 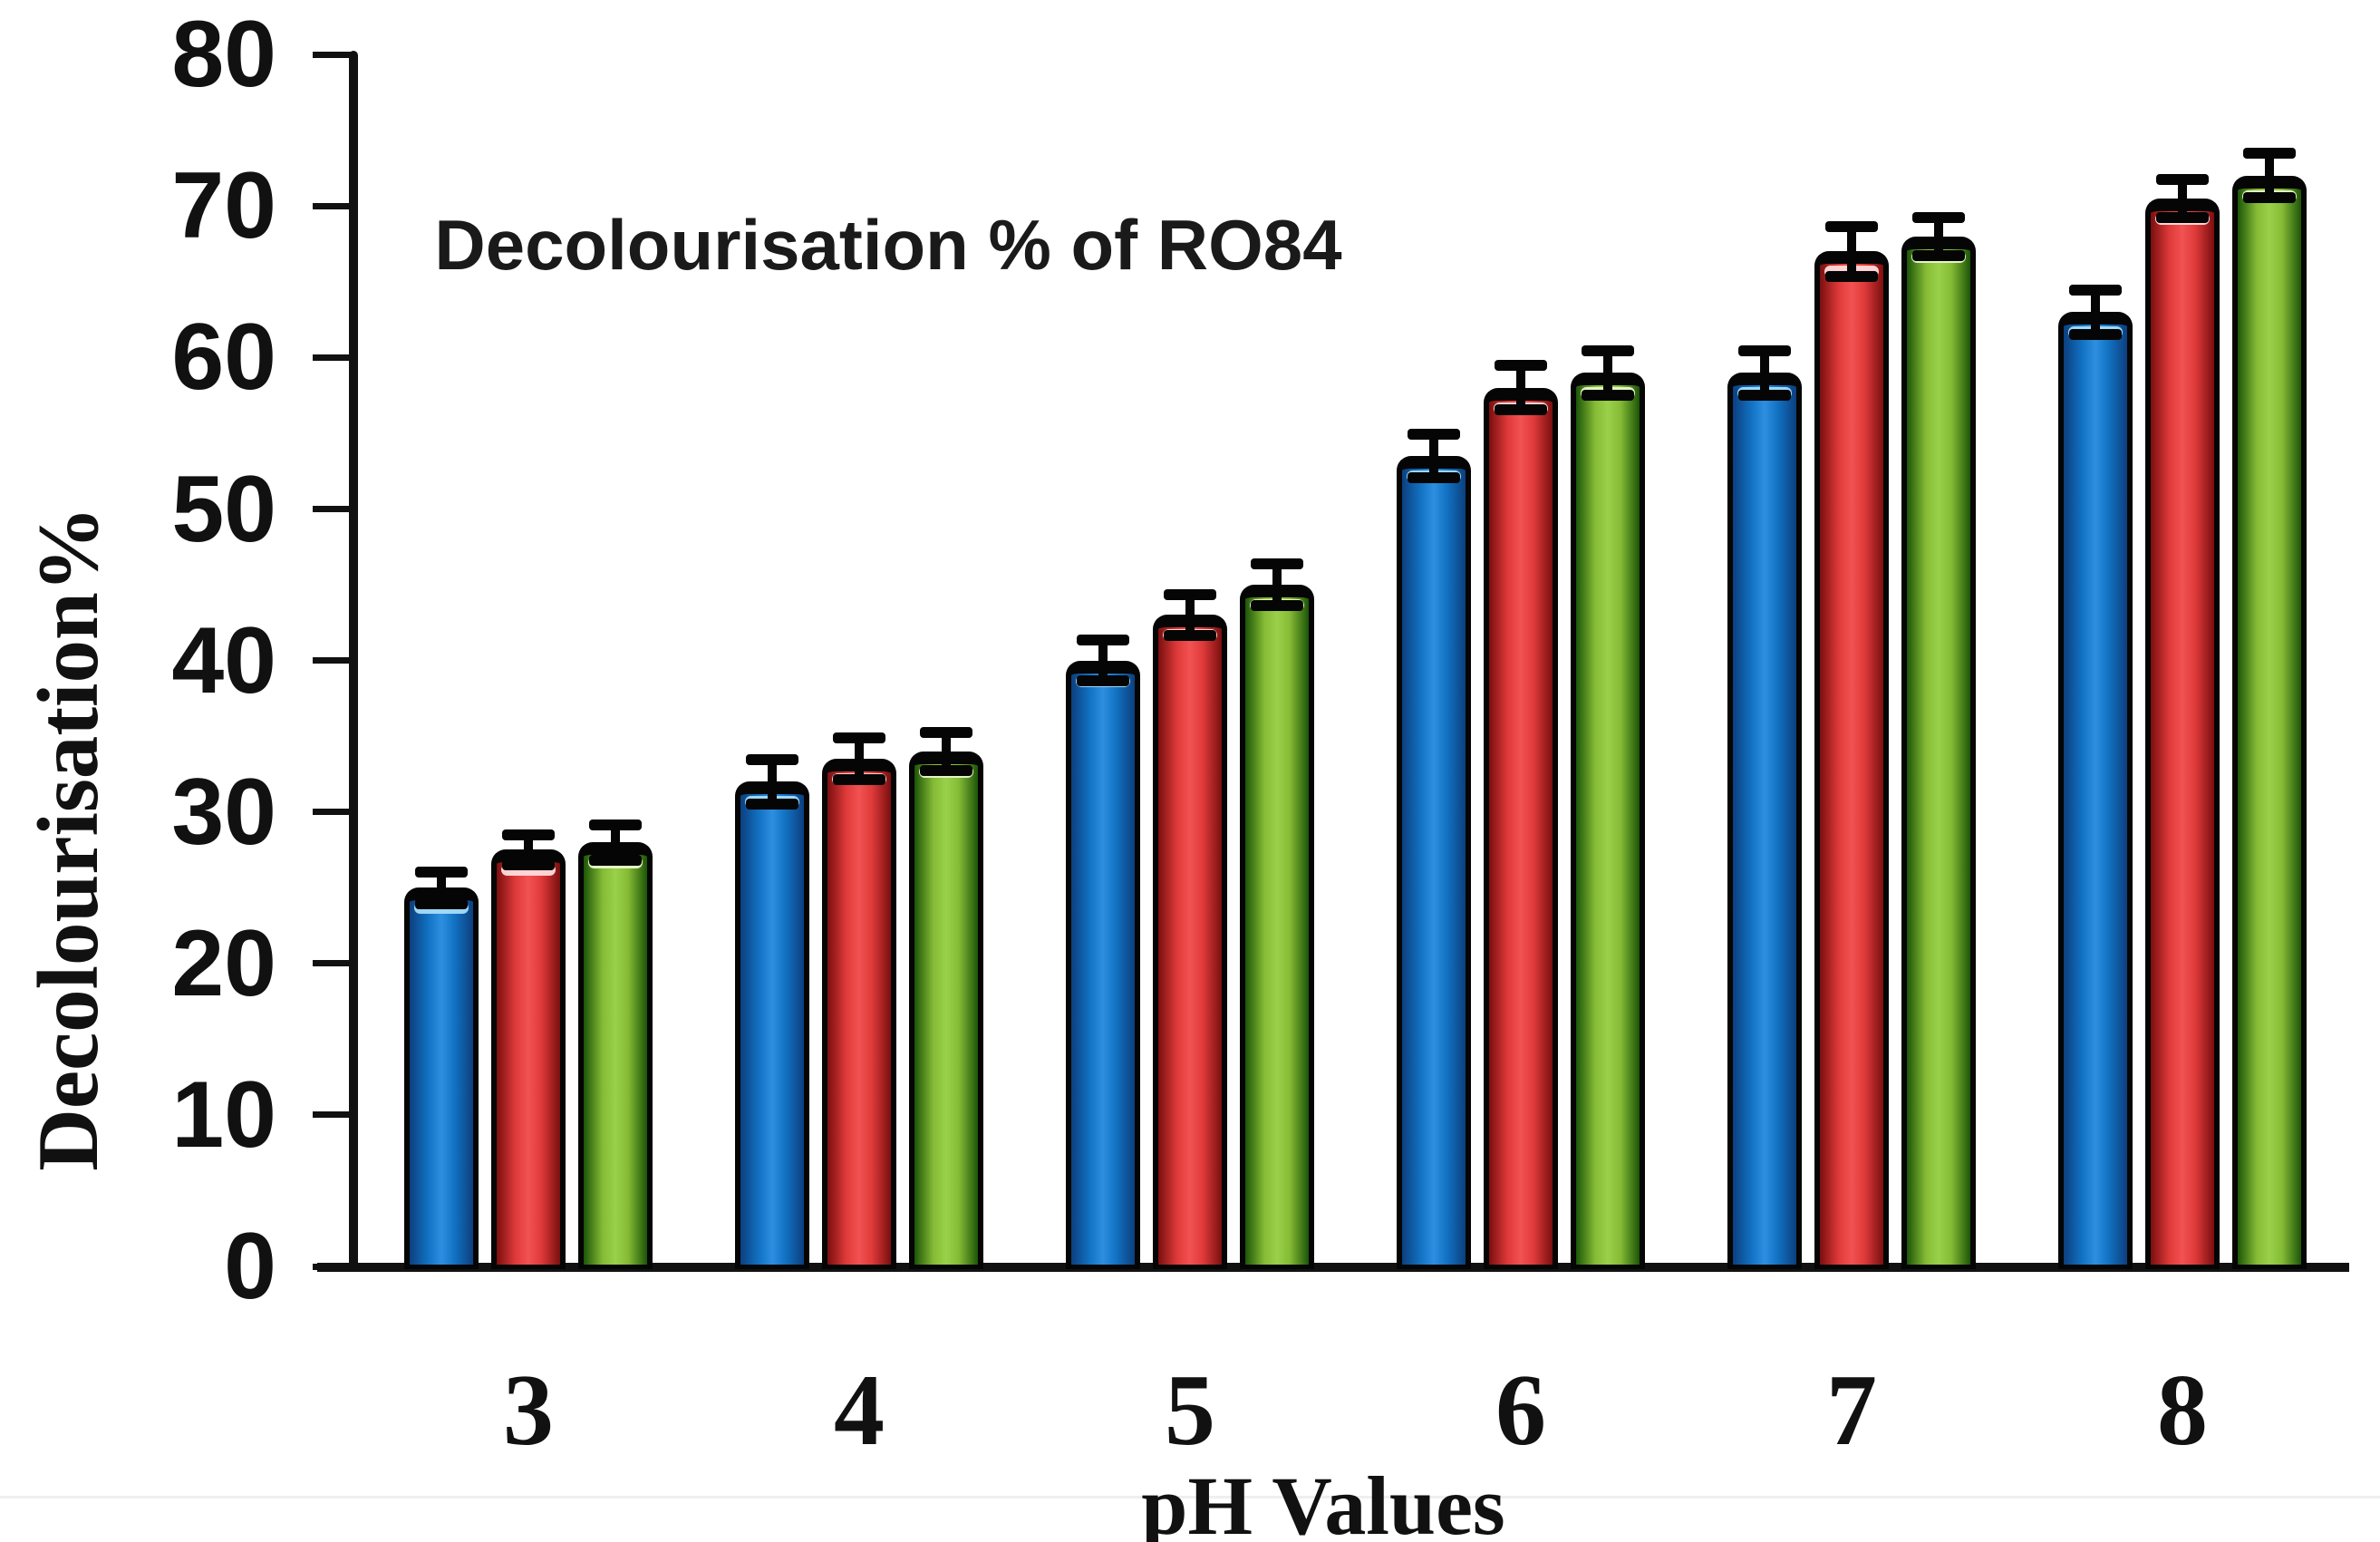 I want to click on error-bar-cap-bottom-series-red-ph6, so click(x=1521, y=410).